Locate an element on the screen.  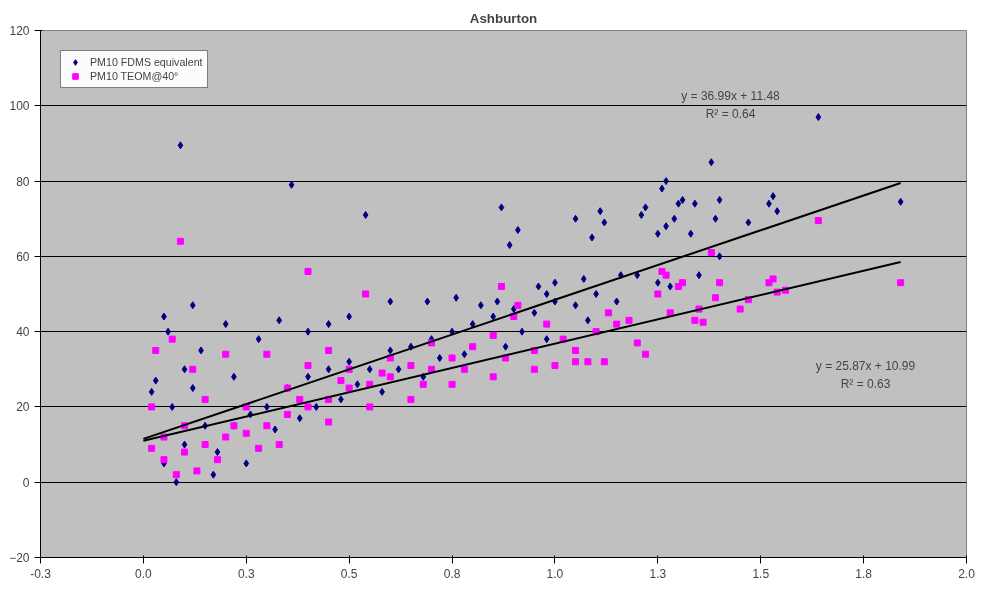
annotation: R² = 0.64 is located at coordinates (730, 113).